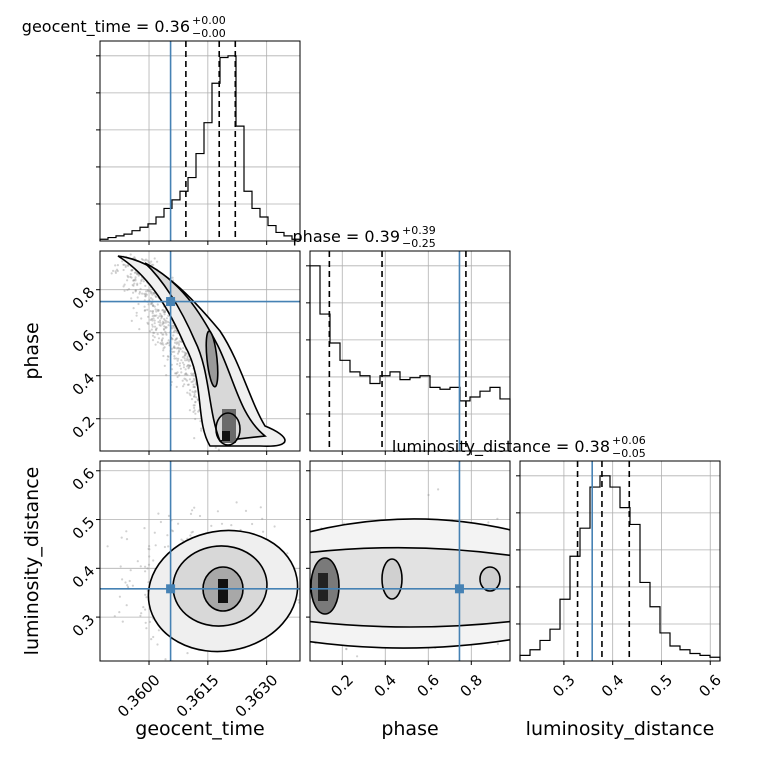 Image resolution: width=760 pixels, height=760 pixels. Describe the element at coordinates (385, 686) in the screenshot. I see `x-tick-label-phase: 0.4` at that location.